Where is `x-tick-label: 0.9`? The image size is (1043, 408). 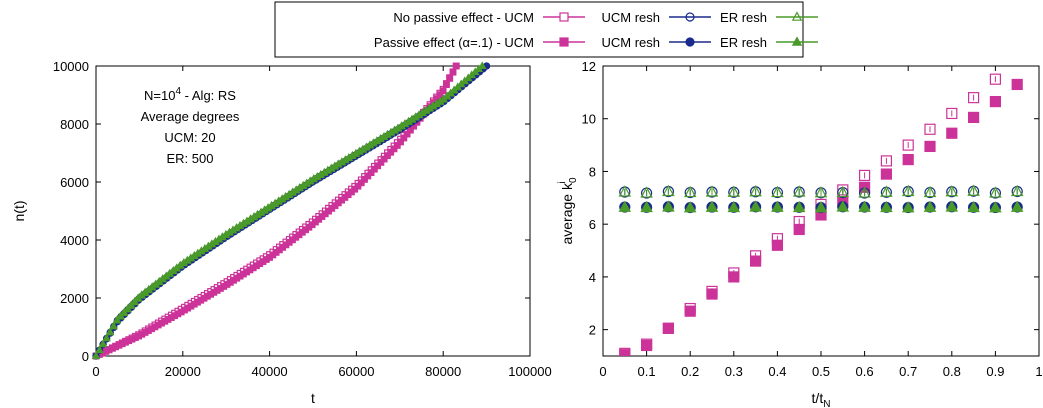 x-tick-label: 0.9 is located at coordinates (995, 371).